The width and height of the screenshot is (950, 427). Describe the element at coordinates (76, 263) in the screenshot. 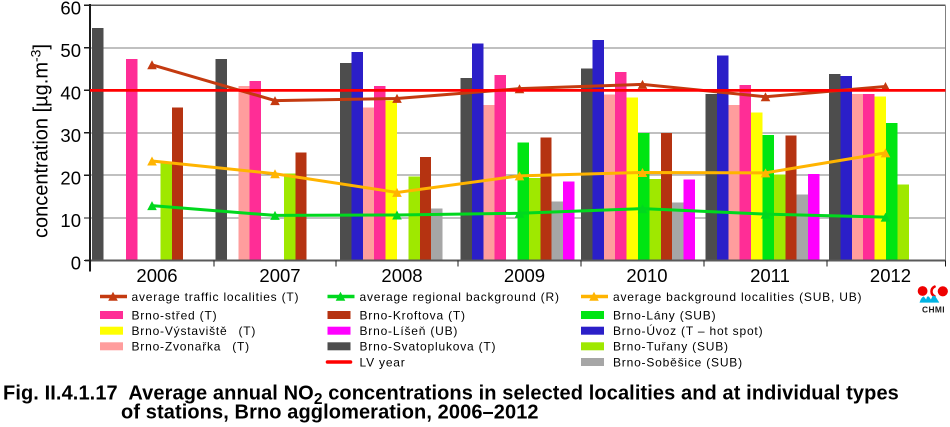

I see `svg-text: 0` at that location.